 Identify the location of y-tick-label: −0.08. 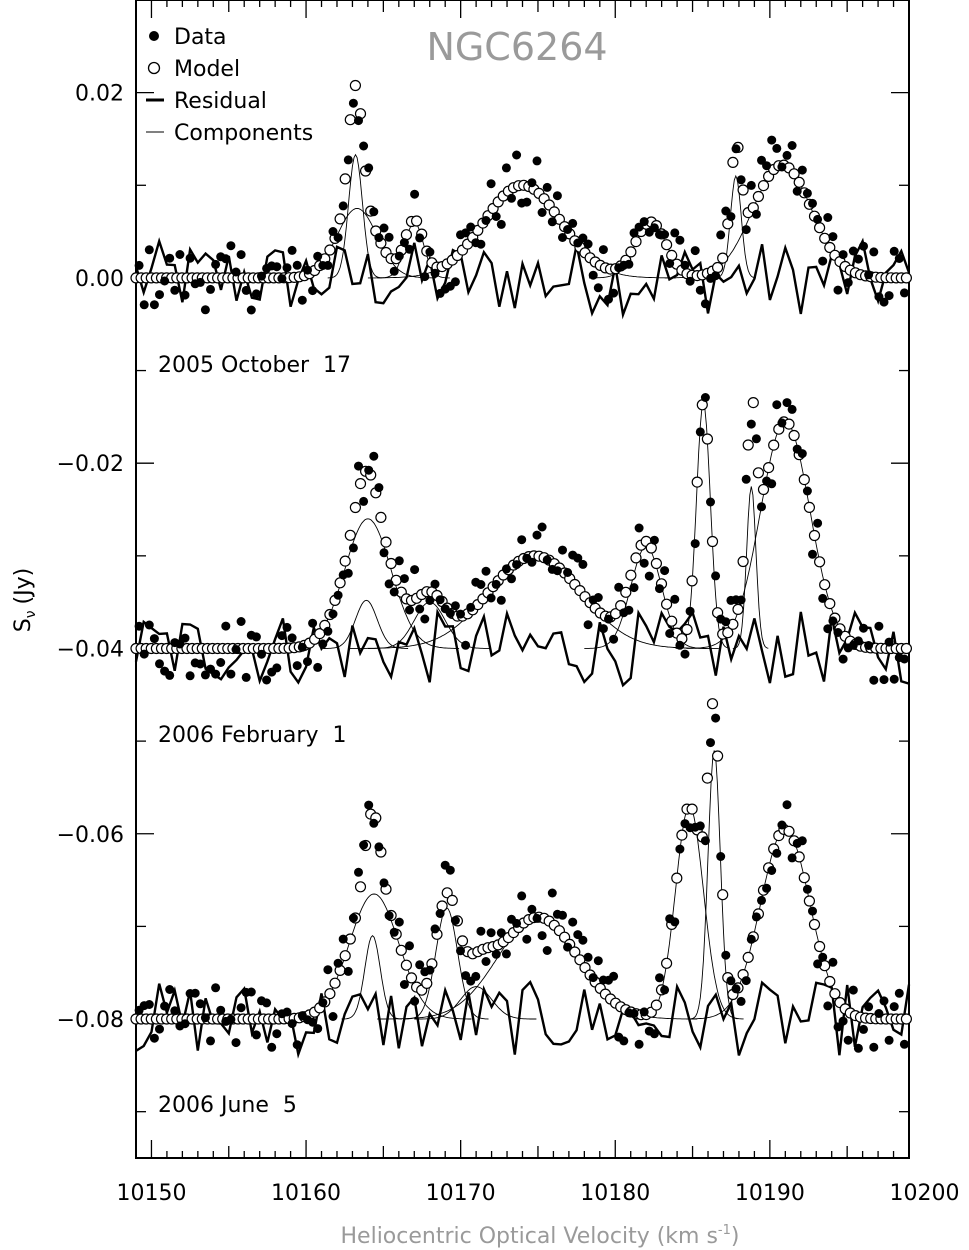
(90, 1020).